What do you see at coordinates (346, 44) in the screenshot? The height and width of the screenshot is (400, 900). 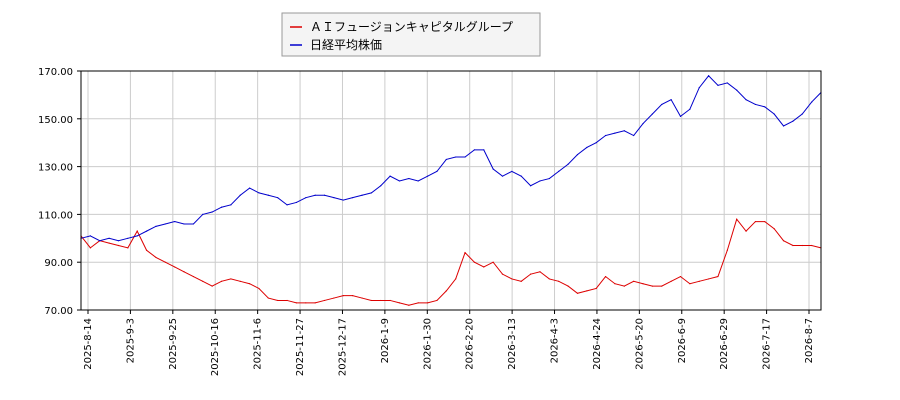 I see `legend-label-series-2: 日経平均株価` at bounding box center [346, 44].